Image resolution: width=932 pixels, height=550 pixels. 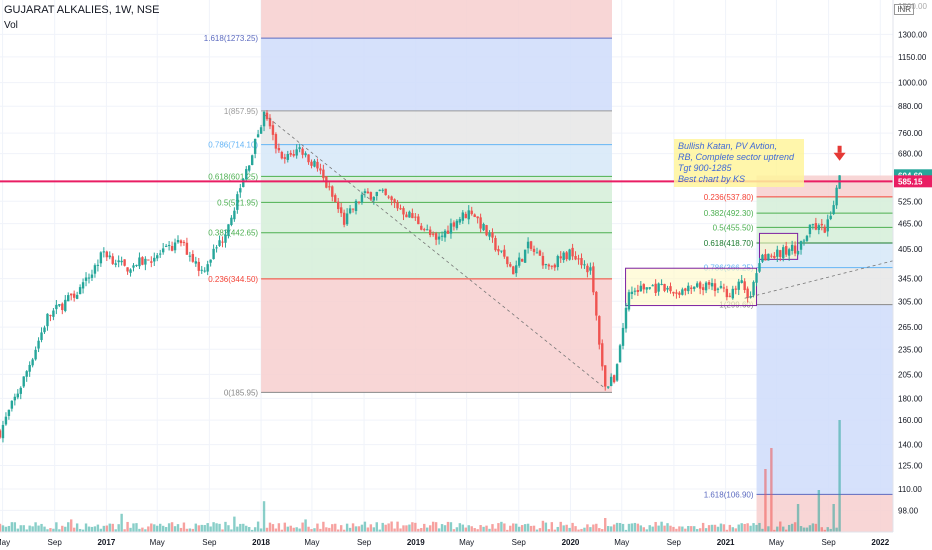 I want to click on price-axis-tick: 305.00, so click(x=910, y=301).